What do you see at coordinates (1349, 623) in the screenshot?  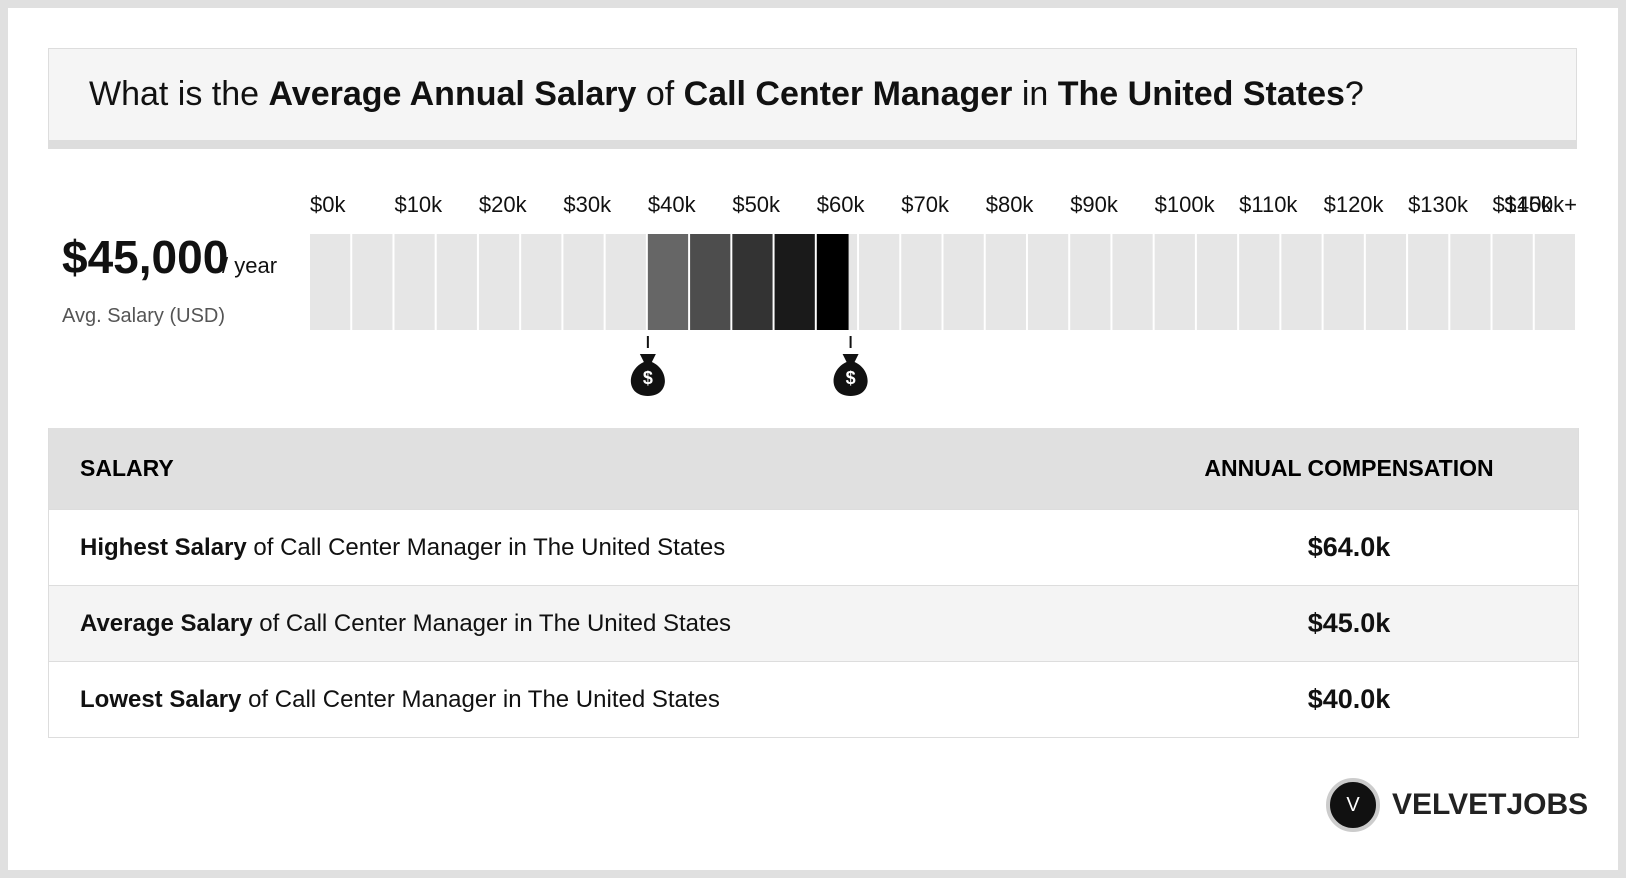 I see `row-value: $45.0k` at bounding box center [1349, 623].